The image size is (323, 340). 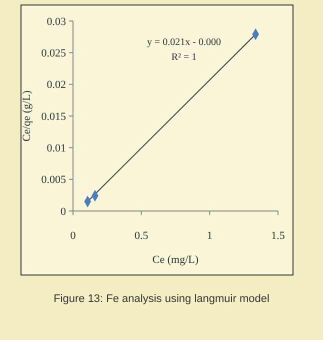 What do you see at coordinates (63, 212) in the screenshot?
I see `y-tick-label: 0` at bounding box center [63, 212].